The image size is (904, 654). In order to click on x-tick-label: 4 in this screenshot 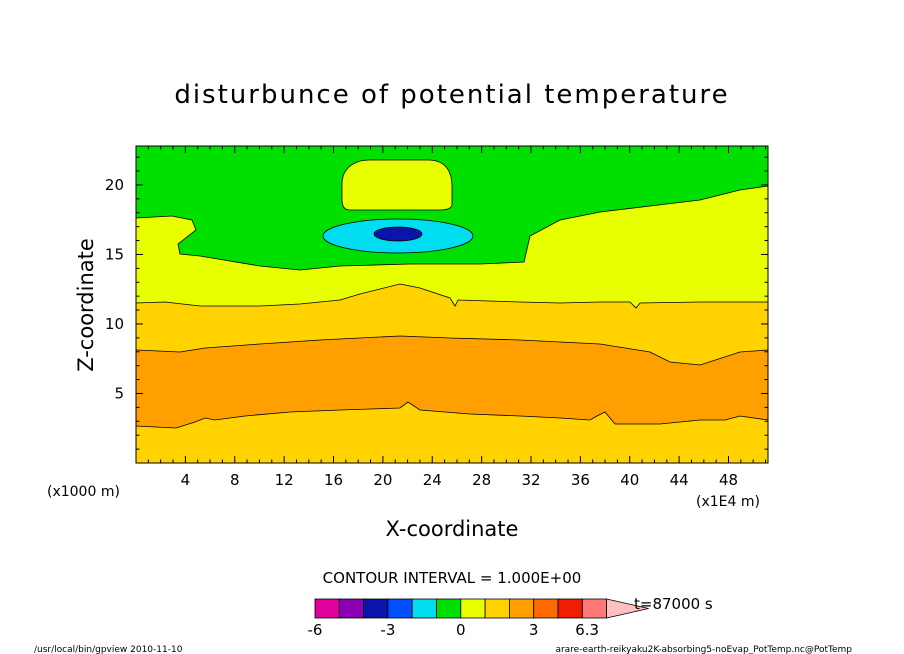, I will do `click(186, 480)`.